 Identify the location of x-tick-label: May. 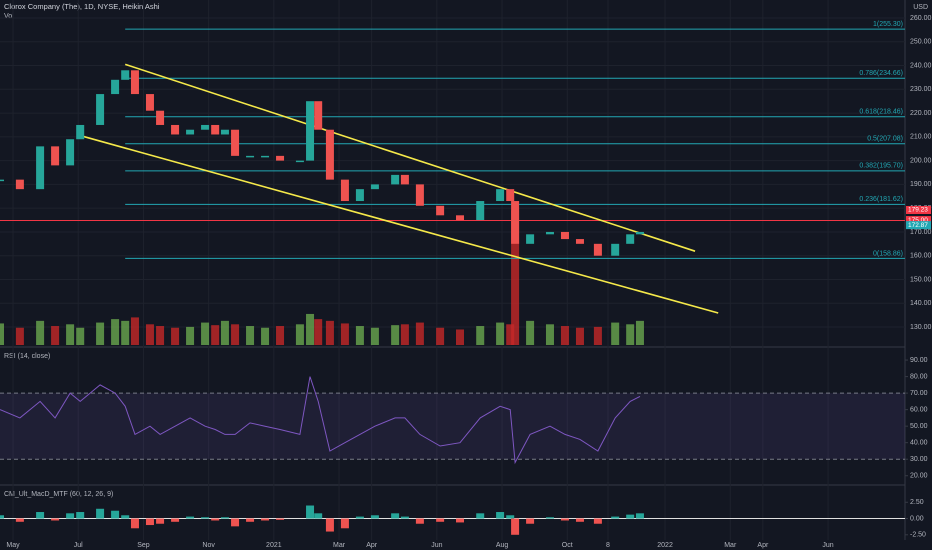
(13, 545).